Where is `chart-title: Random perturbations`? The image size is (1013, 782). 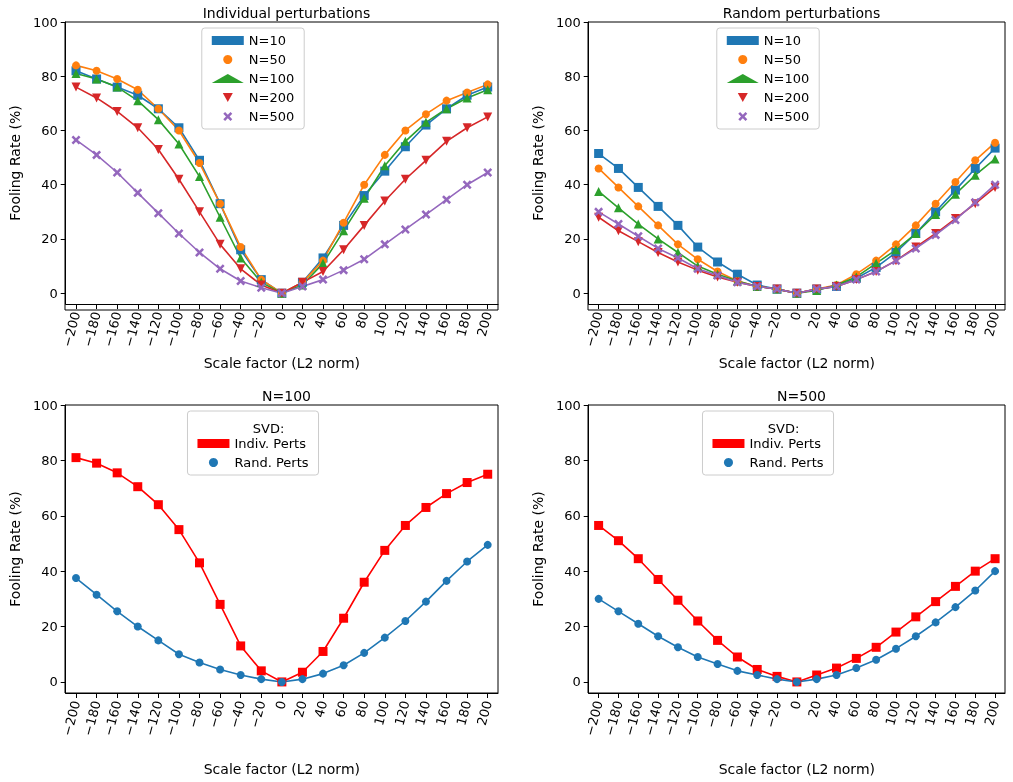 chart-title: Random perturbations is located at coordinates (801, 13).